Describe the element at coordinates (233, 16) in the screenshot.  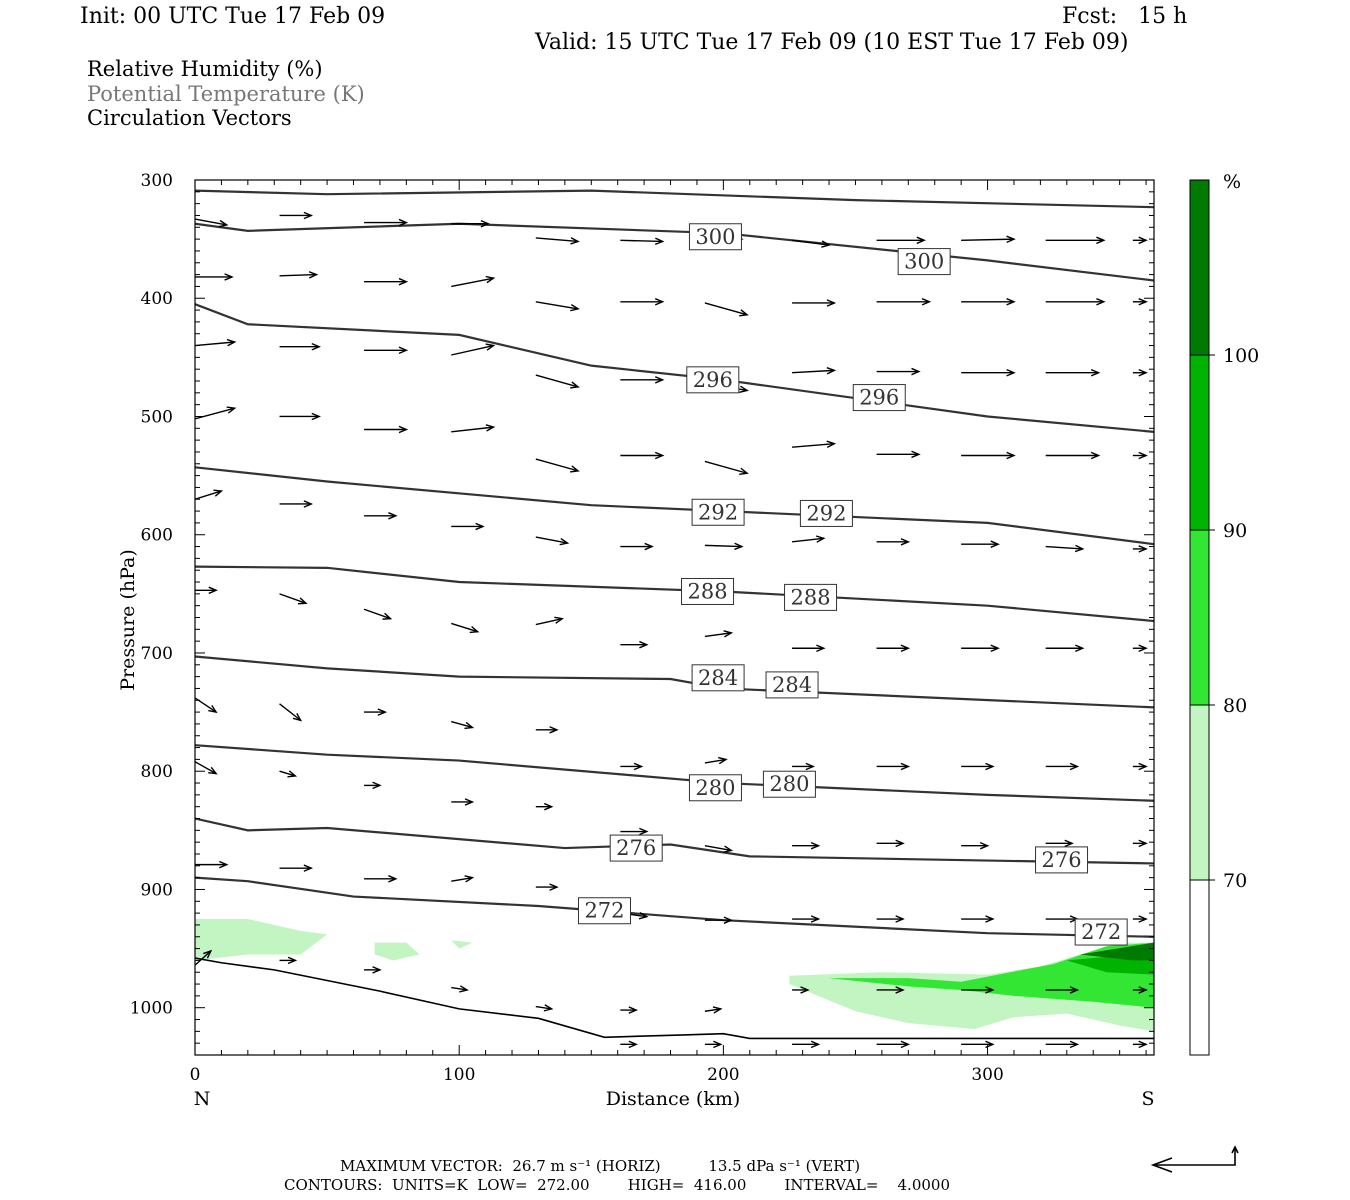
I see `init-time: Init: 00 UTC Tue 17 Feb 09` at that location.